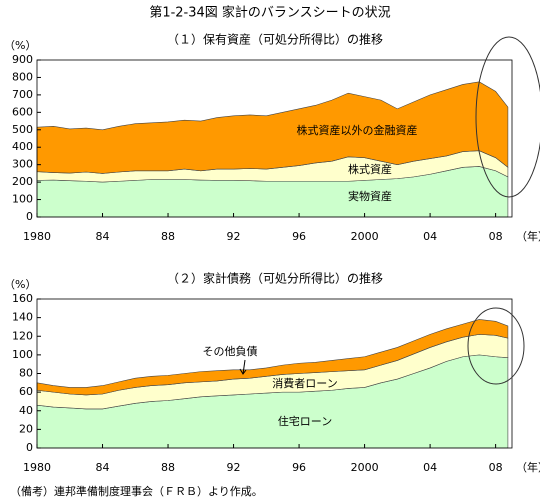 Image resolution: width=540 pixels, height=502 pixels. Describe the element at coordinates (22, 94) in the screenshot. I see `y-tick-label: 700` at that location.